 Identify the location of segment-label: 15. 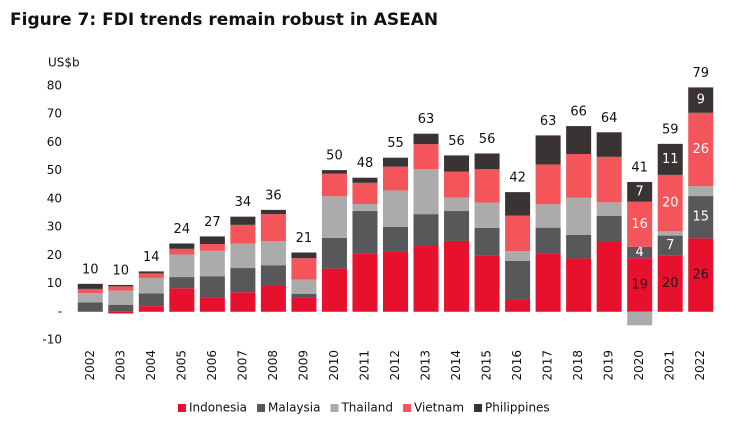
(700, 217).